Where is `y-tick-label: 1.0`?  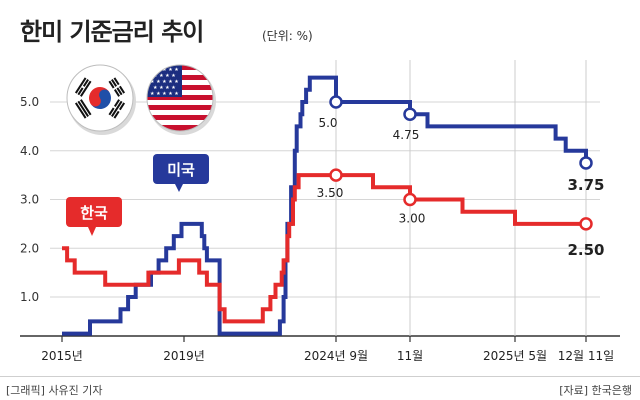 y-tick-label: 1.0 is located at coordinates (29, 297).